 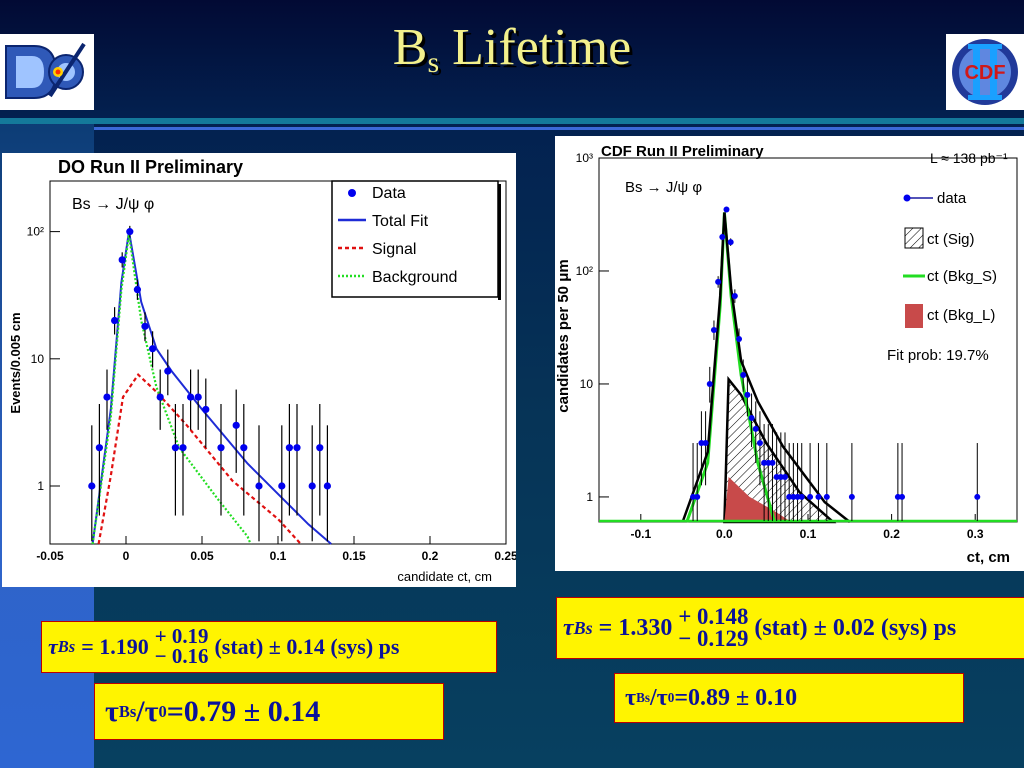 I want to click on d0-logo-icon, so click(x=47, y=72).